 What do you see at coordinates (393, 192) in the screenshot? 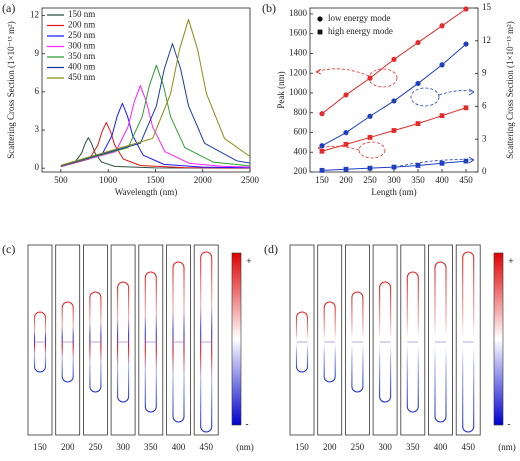
I see `x-axis-label: Length (nm)` at bounding box center [393, 192].